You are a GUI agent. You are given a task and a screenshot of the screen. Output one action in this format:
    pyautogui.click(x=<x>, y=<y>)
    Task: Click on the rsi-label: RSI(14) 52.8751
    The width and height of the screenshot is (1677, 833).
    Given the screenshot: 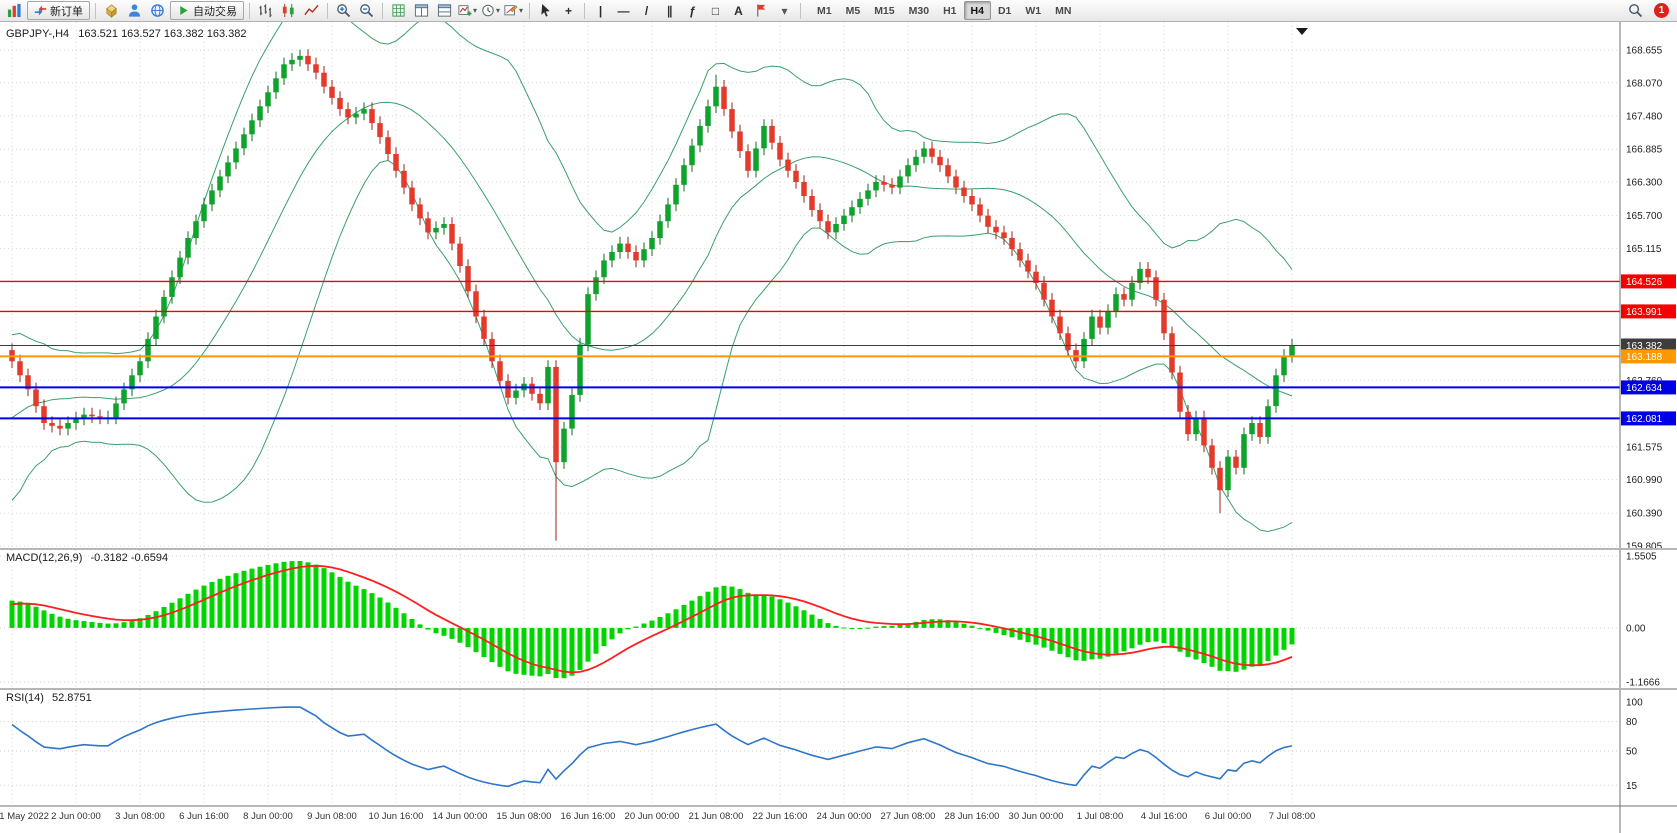 What is the action you would take?
    pyautogui.click(x=49, y=698)
    